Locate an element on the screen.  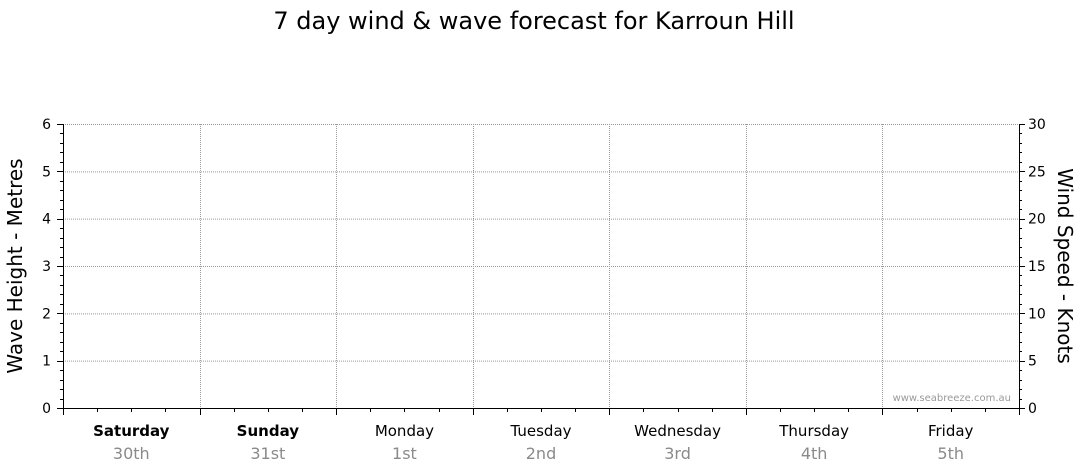
left-tick-label: 6 is located at coordinates (46, 125).